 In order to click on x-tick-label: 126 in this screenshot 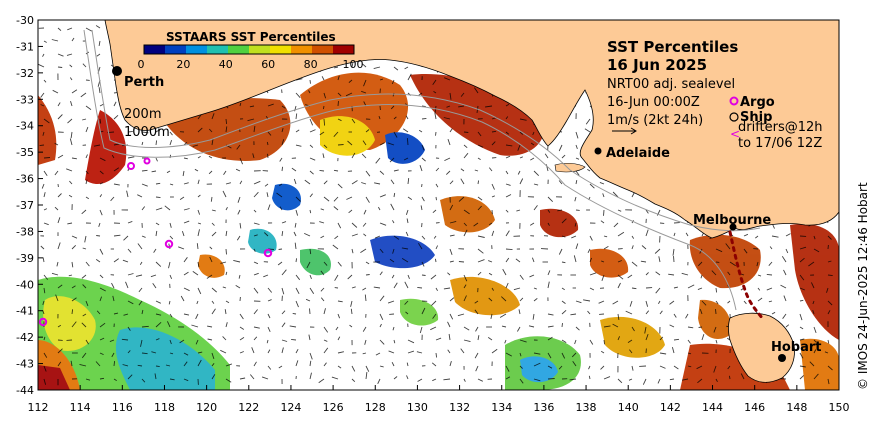, I will do `click(333, 407)`.